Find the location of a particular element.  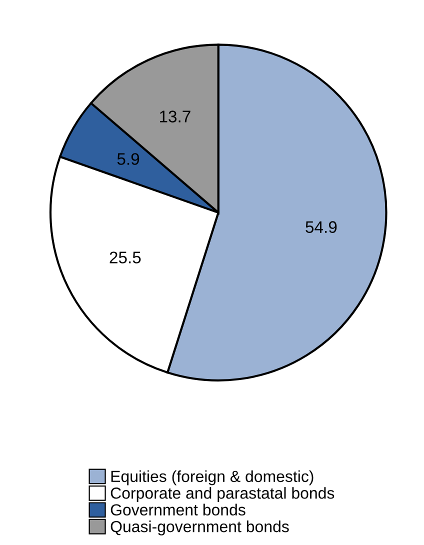

legend-label: Quasi-government bonds is located at coordinates (199, 528).